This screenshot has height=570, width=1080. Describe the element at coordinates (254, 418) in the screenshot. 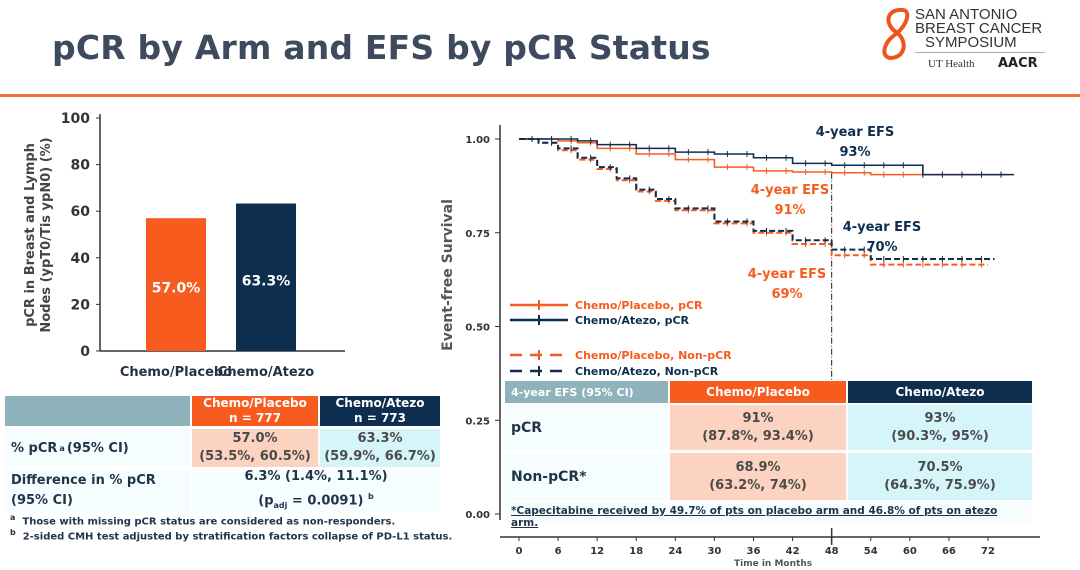

I see `header-n: n = 777` at that location.